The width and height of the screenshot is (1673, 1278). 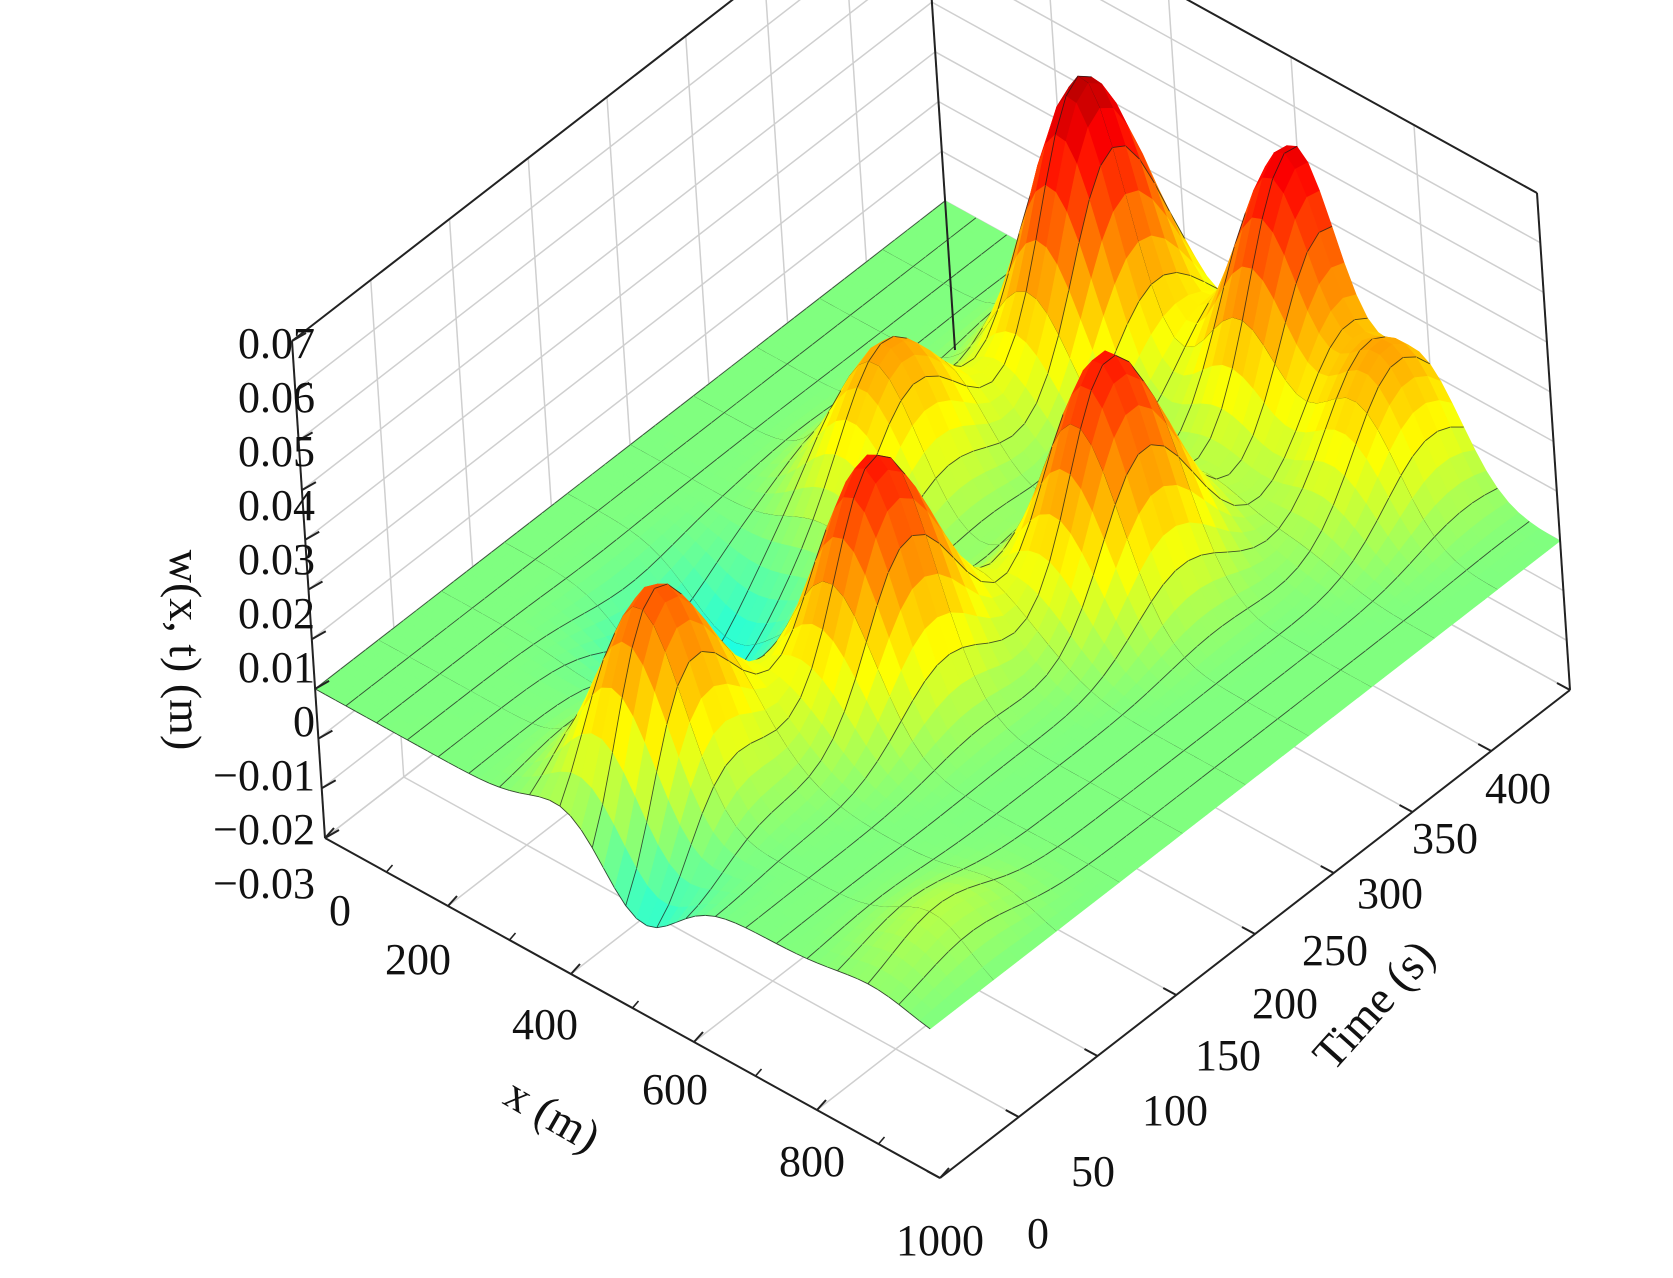 What do you see at coordinates (1361, 97) in the screenshot?
I see `axis-line` at bounding box center [1361, 97].